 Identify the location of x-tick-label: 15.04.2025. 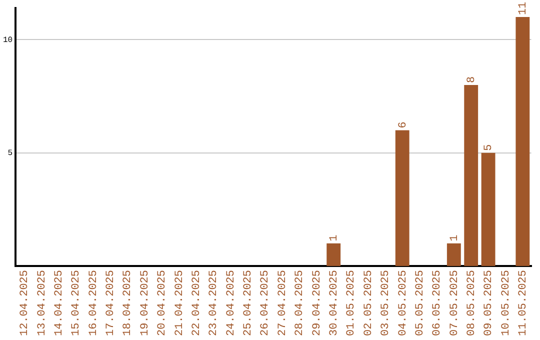
(76, 303).